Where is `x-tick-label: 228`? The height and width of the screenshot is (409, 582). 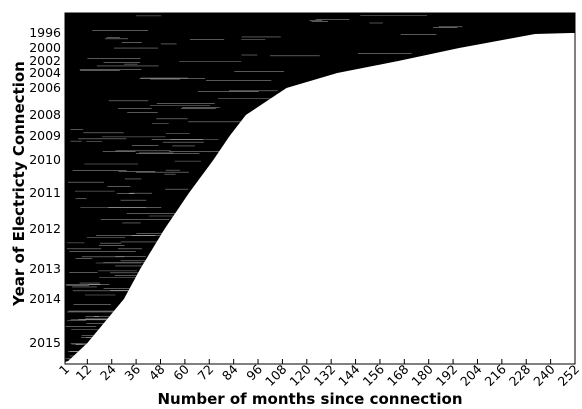
x-tick-label: 228 is located at coordinates (520, 375).